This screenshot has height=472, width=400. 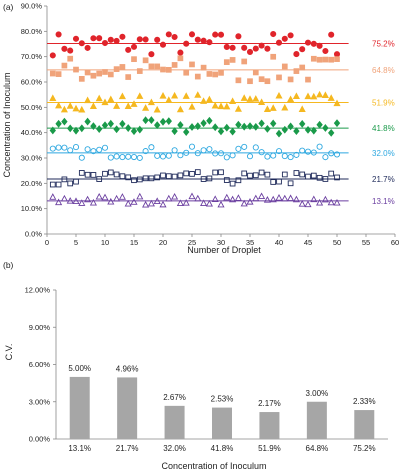 What do you see at coordinates (32, 158) in the screenshot?
I see `y-tick-label: 30.0%` at bounding box center [32, 158].